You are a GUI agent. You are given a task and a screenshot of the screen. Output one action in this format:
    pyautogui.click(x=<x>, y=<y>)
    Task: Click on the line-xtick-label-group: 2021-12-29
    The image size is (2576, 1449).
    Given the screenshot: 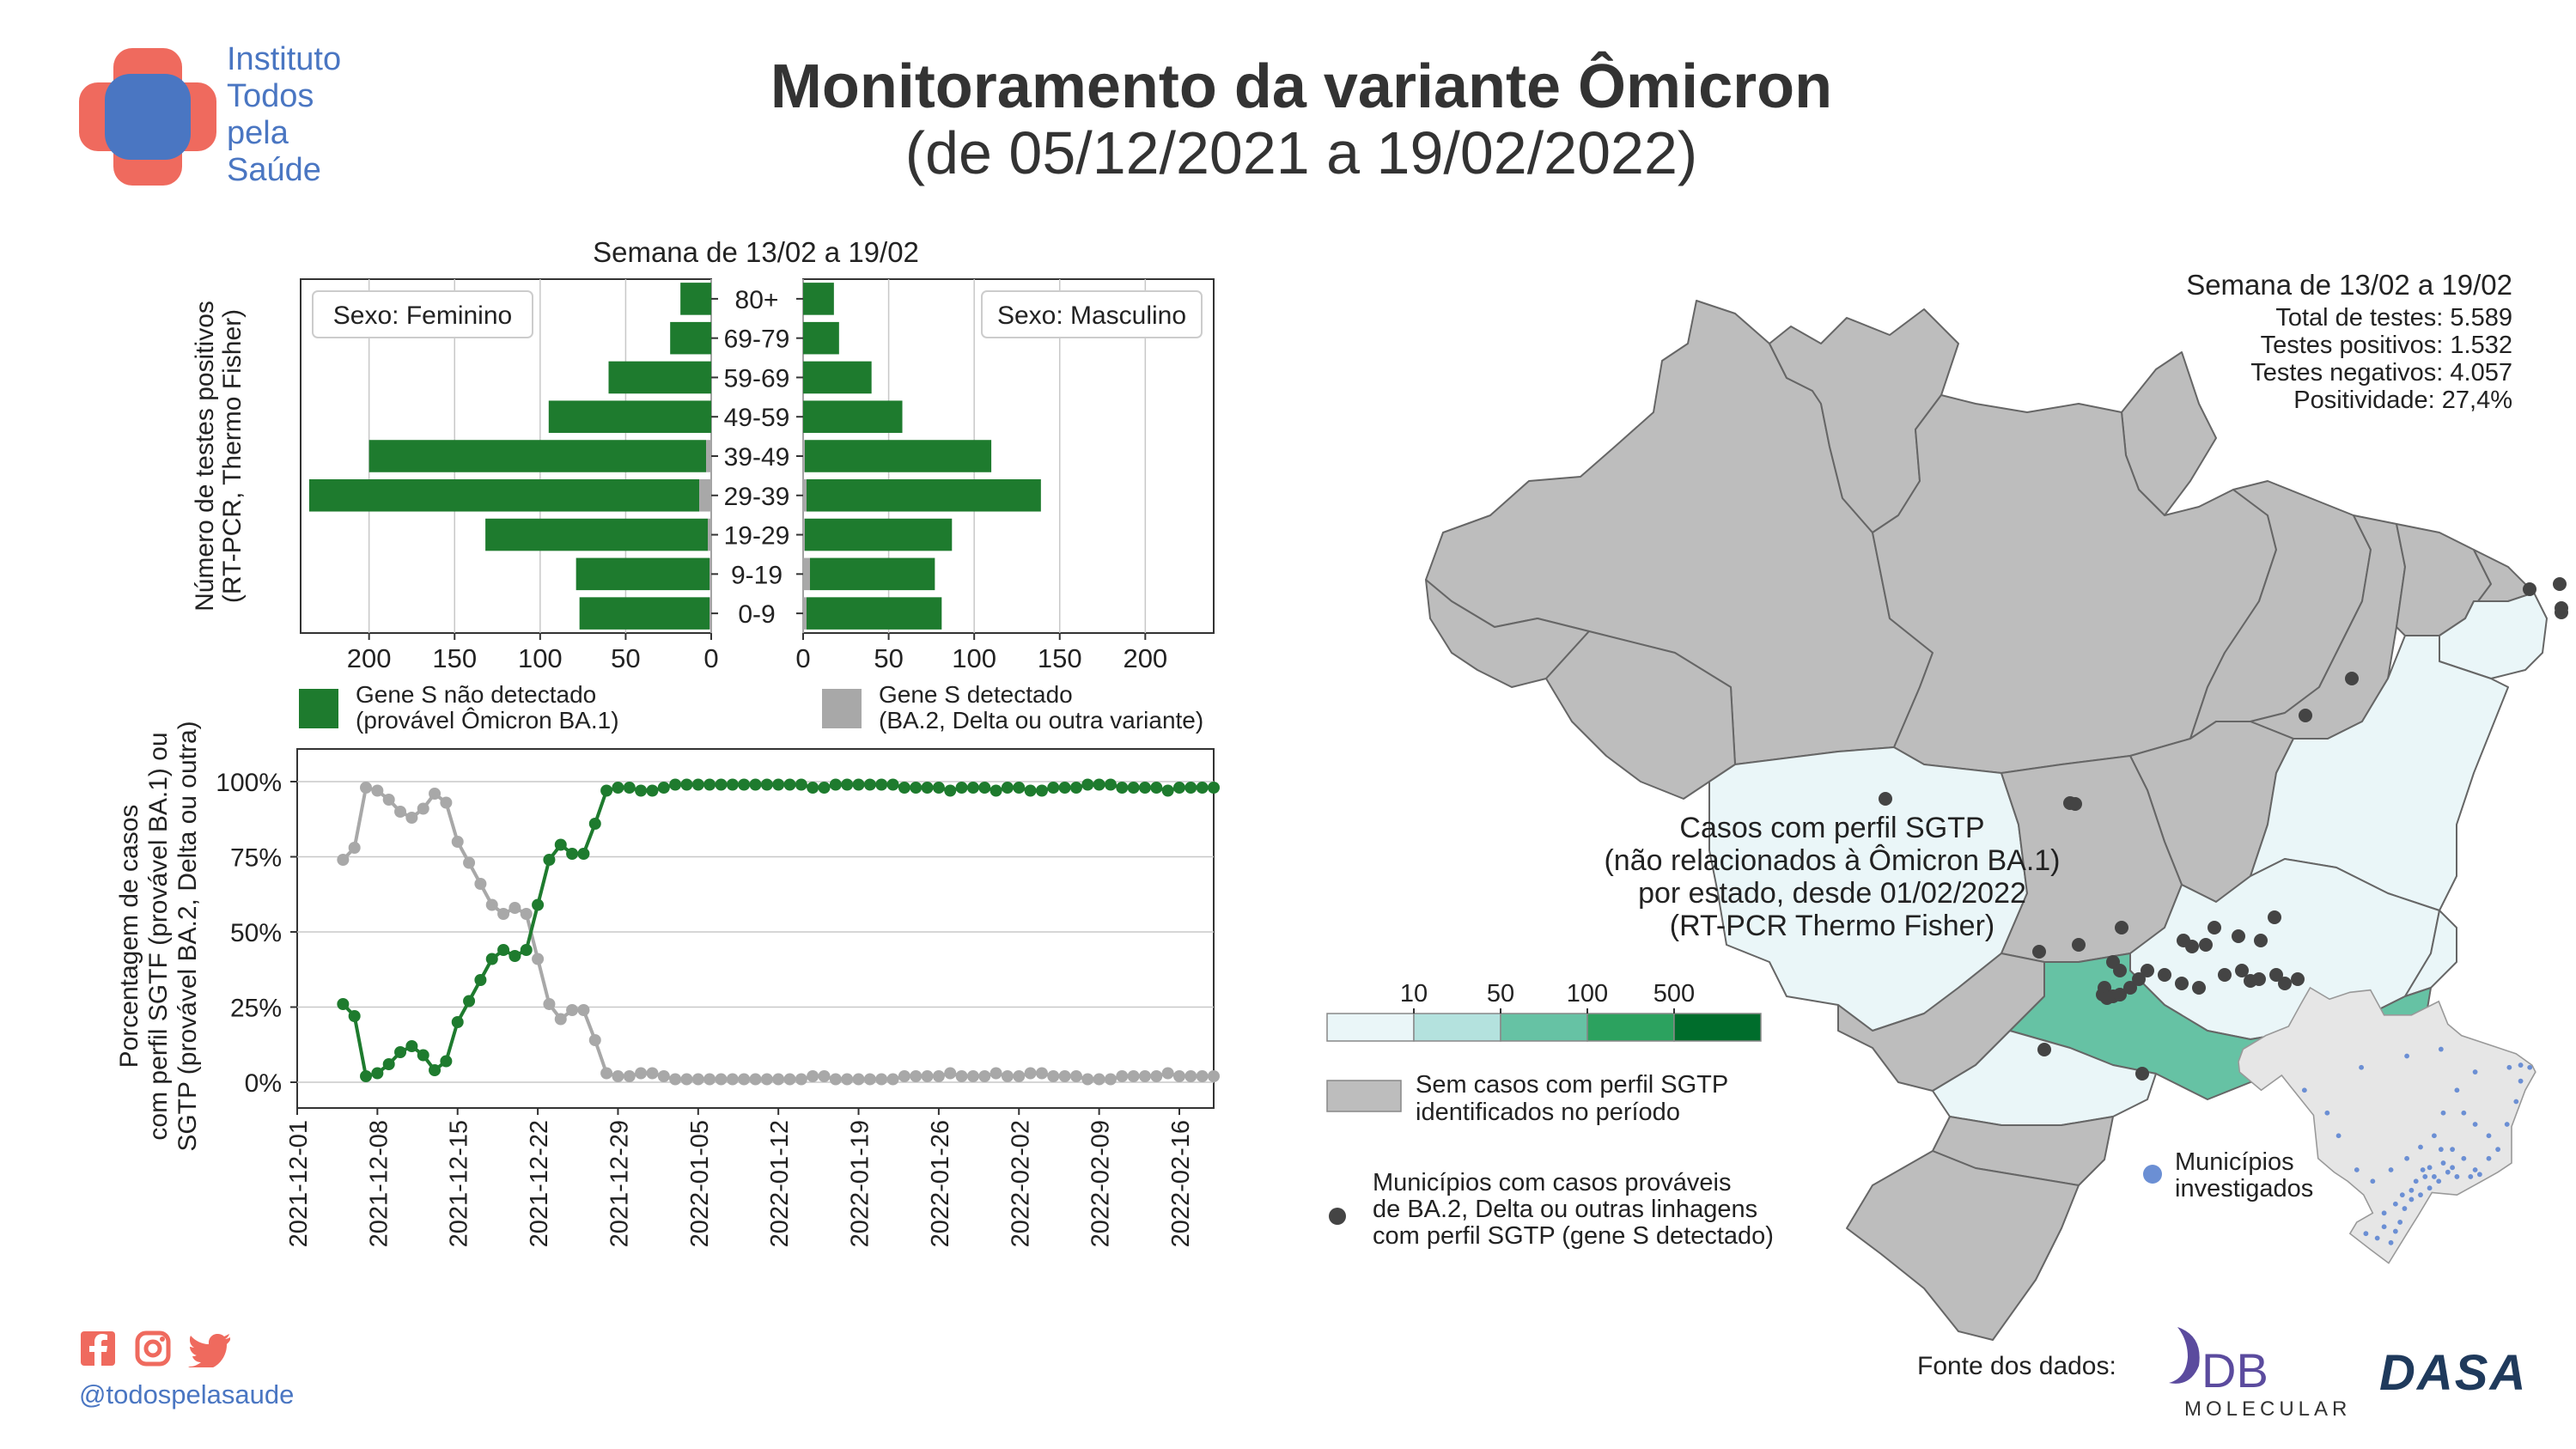 What is the action you would take?
    pyautogui.click(x=619, y=1183)
    